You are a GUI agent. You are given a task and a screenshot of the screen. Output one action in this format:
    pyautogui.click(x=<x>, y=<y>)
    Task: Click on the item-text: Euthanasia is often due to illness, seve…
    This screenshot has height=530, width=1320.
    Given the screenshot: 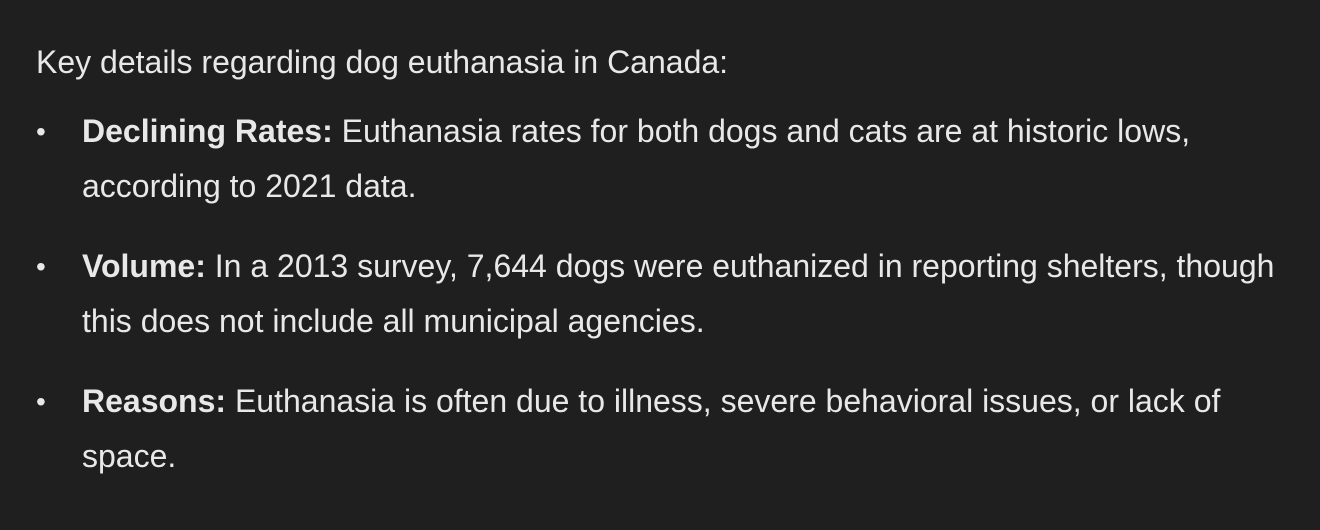 What is the action you would take?
    pyautogui.click(x=651, y=428)
    